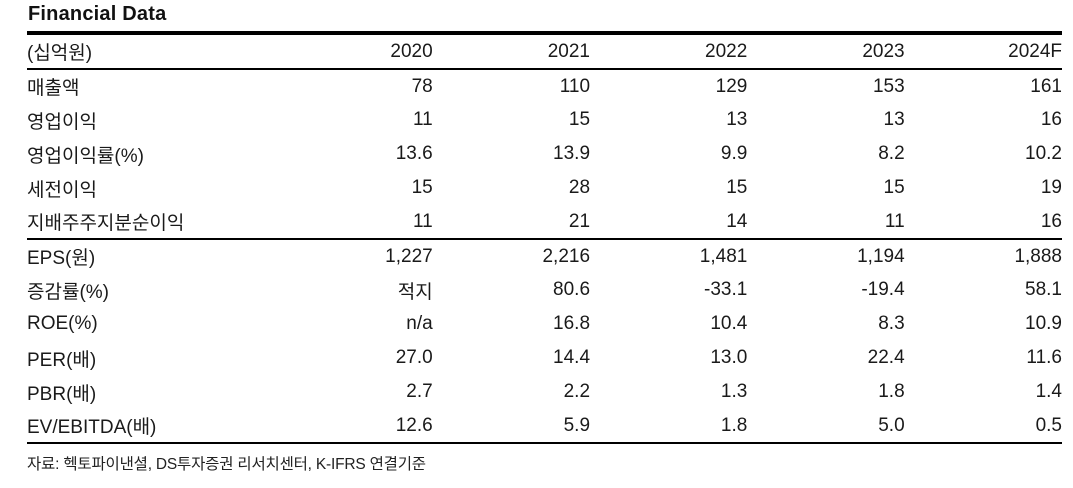 The height and width of the screenshot is (488, 1073). I want to click on table-row: EPS(원) 1,227 2,216 1,481 1,194 1,888, so click(544, 256).